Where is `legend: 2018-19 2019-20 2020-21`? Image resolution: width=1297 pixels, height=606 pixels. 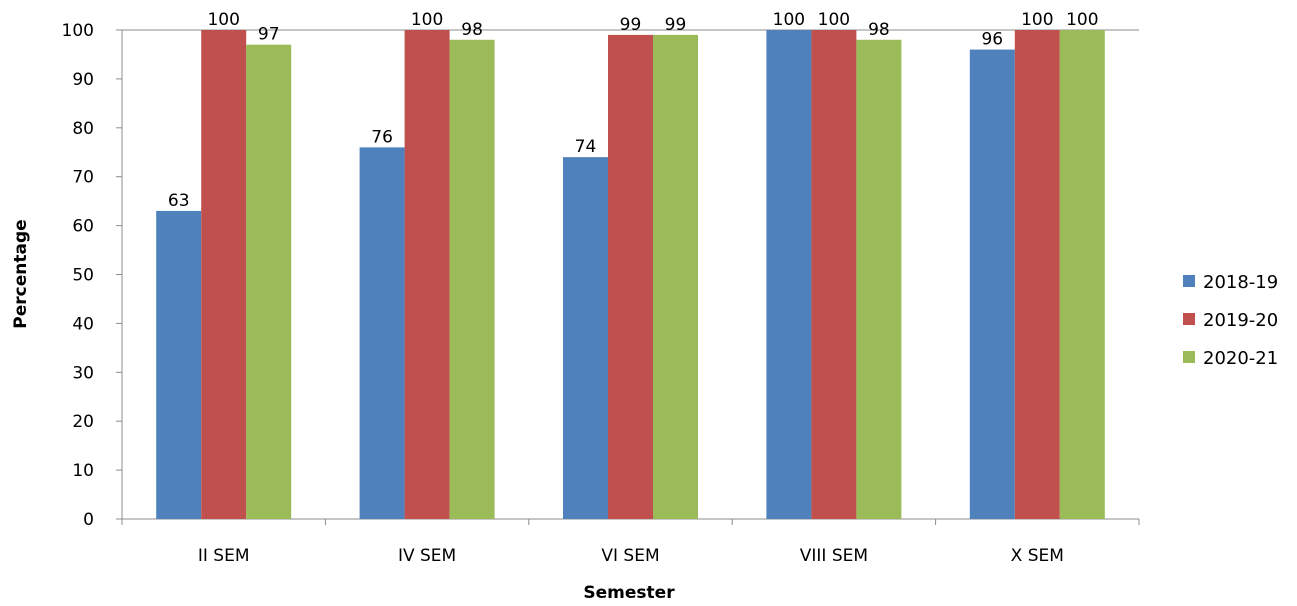
legend: 2018-19 2019-20 2020-21 is located at coordinates (1230, 320).